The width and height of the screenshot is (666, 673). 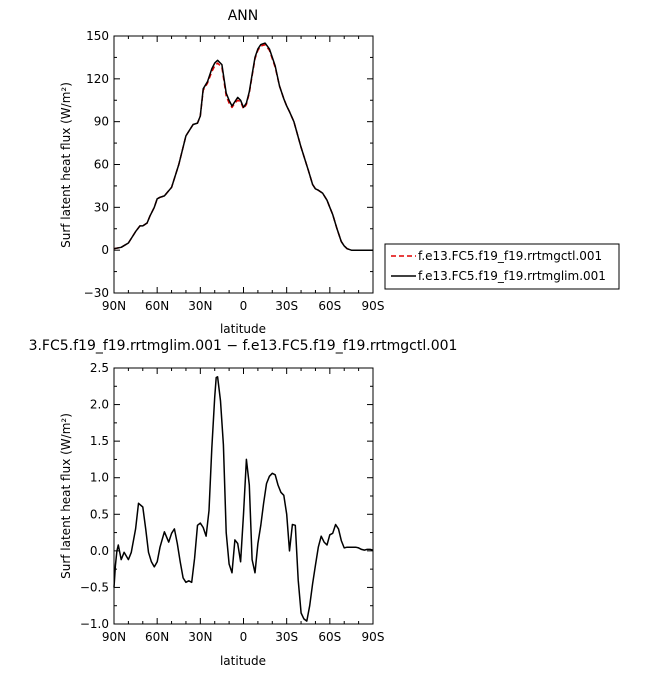 What do you see at coordinates (101, 165) in the screenshot?
I see `y-tick-label: 60` at bounding box center [101, 165].